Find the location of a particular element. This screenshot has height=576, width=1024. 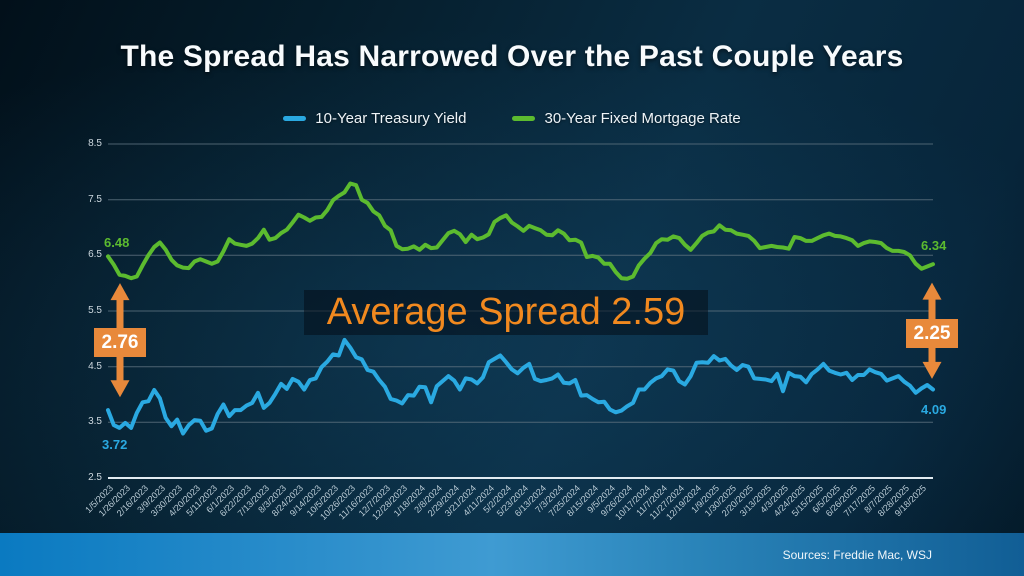

legend-item-treasury: 10-Year Treasury Yield is located at coordinates (374, 118).